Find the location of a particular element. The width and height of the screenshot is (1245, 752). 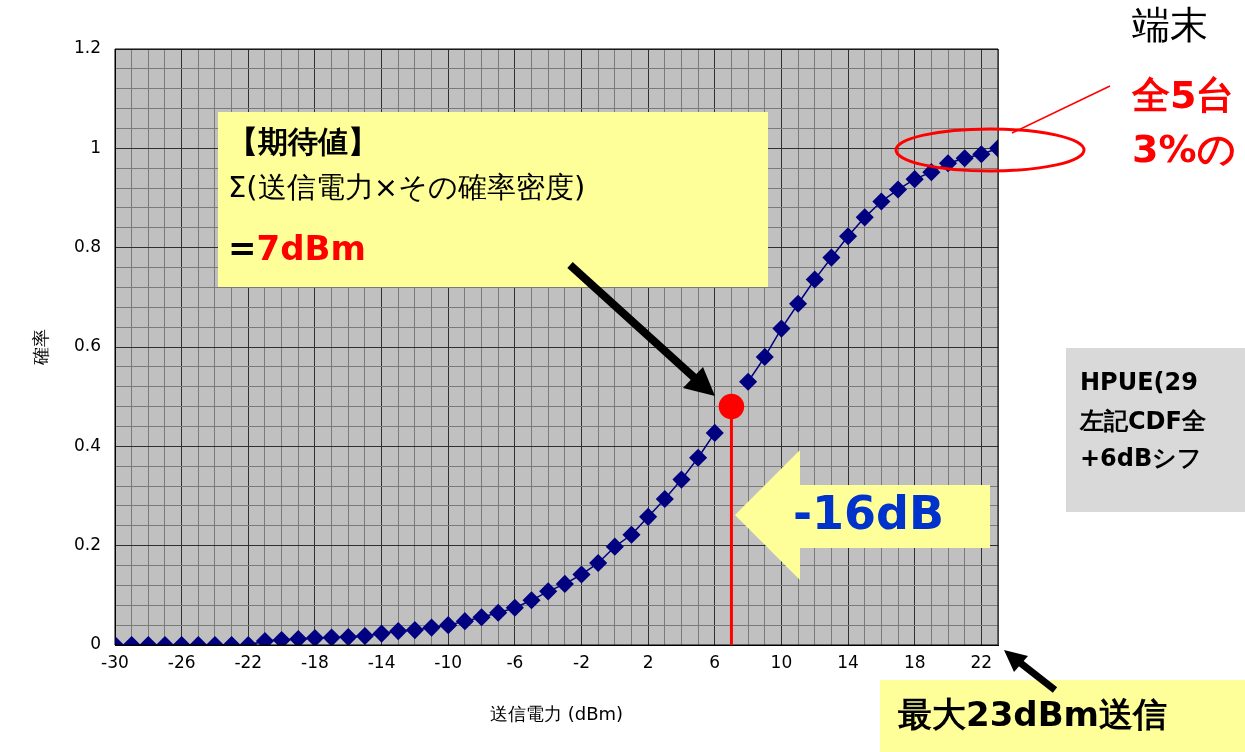

x-tick-label: 14 is located at coordinates (848, 661).